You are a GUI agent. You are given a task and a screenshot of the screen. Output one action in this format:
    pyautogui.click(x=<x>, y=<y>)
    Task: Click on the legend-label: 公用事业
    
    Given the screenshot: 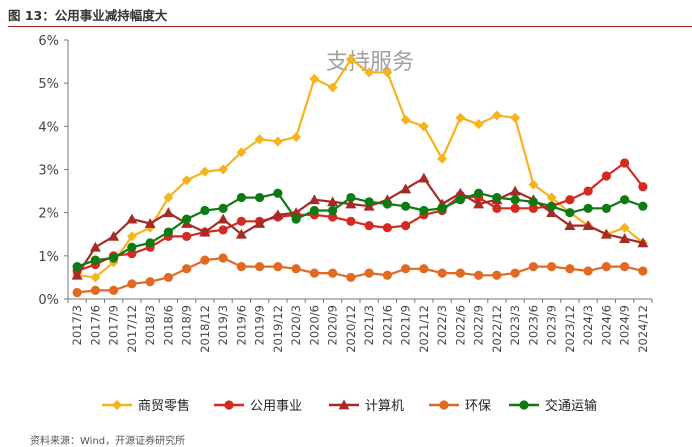 What is the action you would take?
    pyautogui.click(x=276, y=406)
    